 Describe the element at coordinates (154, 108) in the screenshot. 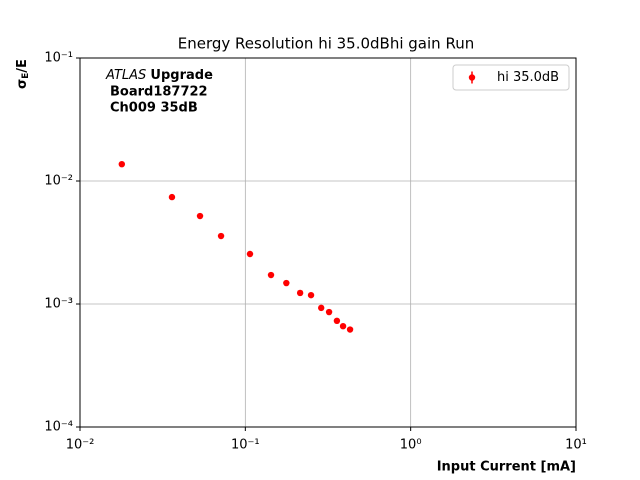

I see `annotation-line: Ch009 35dB` at that location.